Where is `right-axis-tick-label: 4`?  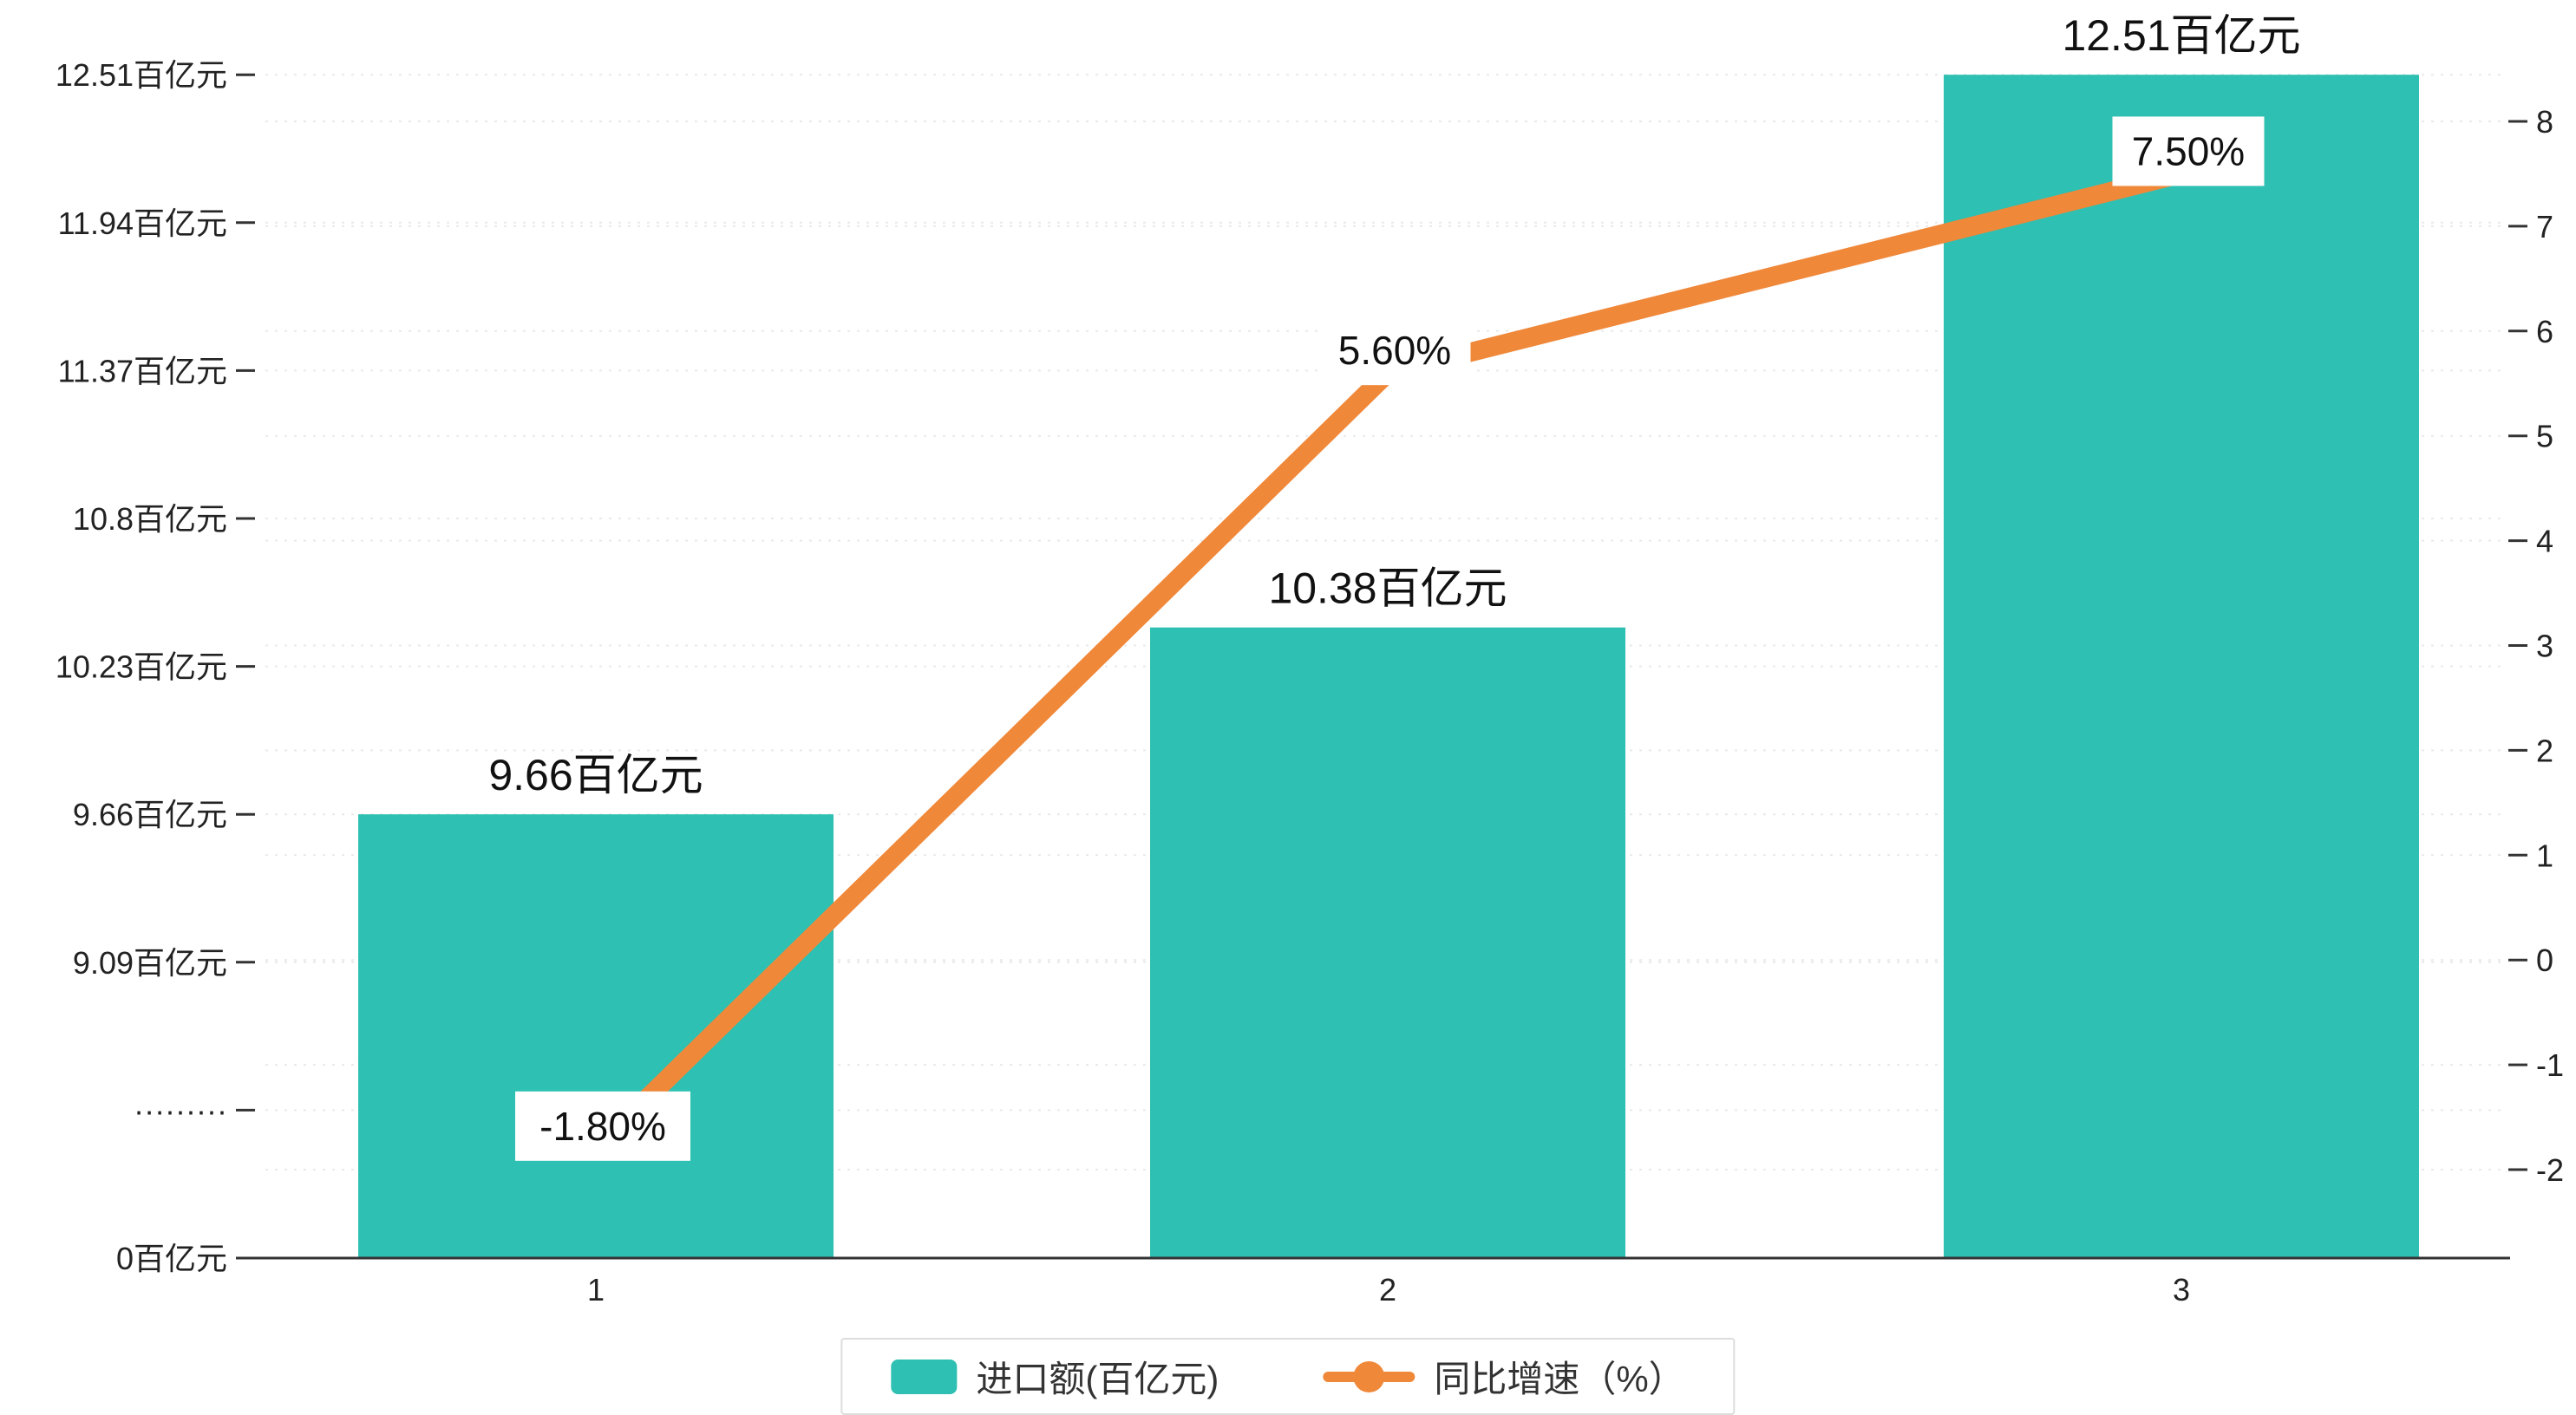
right-axis-tick-label: 4 is located at coordinates (2544, 541).